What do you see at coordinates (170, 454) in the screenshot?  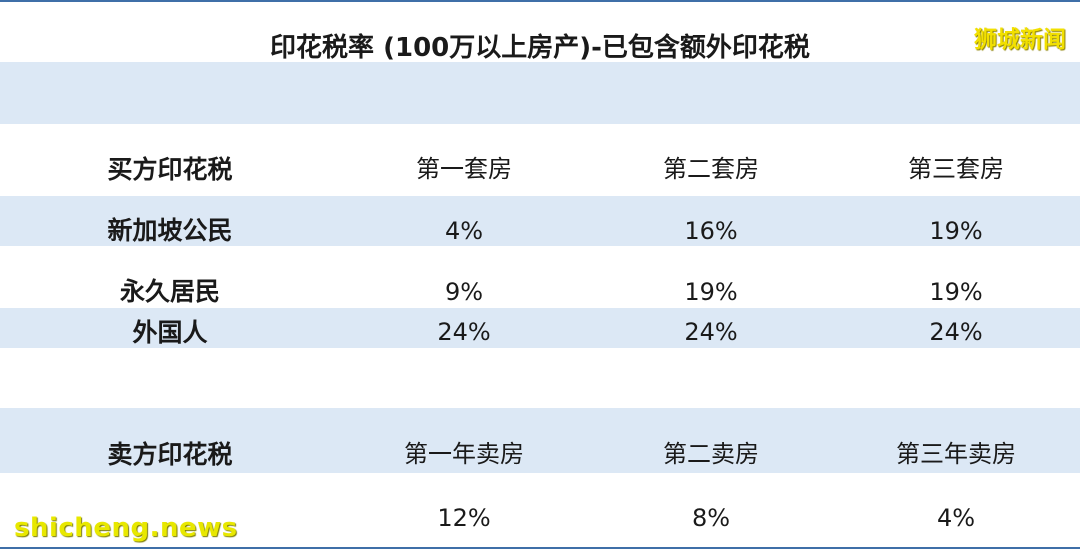 I see `seller-stamp-duty-header: 卖方印花税` at bounding box center [170, 454].